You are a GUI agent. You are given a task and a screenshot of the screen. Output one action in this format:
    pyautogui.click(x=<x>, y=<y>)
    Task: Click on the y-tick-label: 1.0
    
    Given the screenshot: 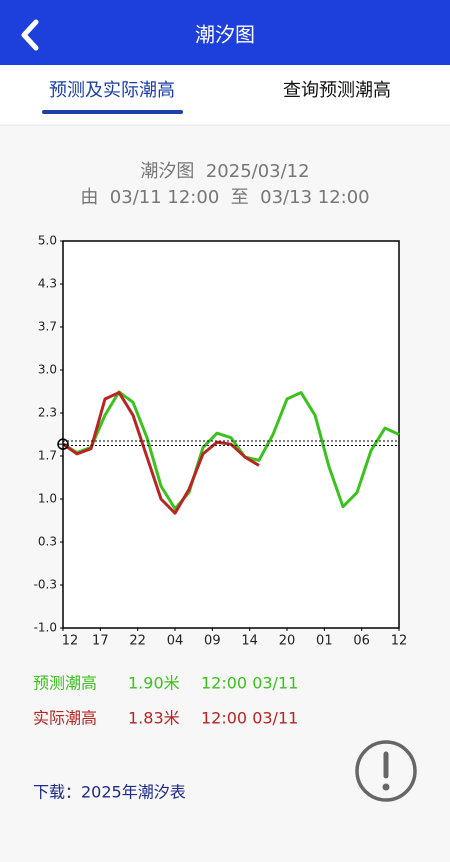 What is the action you would take?
    pyautogui.click(x=47, y=499)
    